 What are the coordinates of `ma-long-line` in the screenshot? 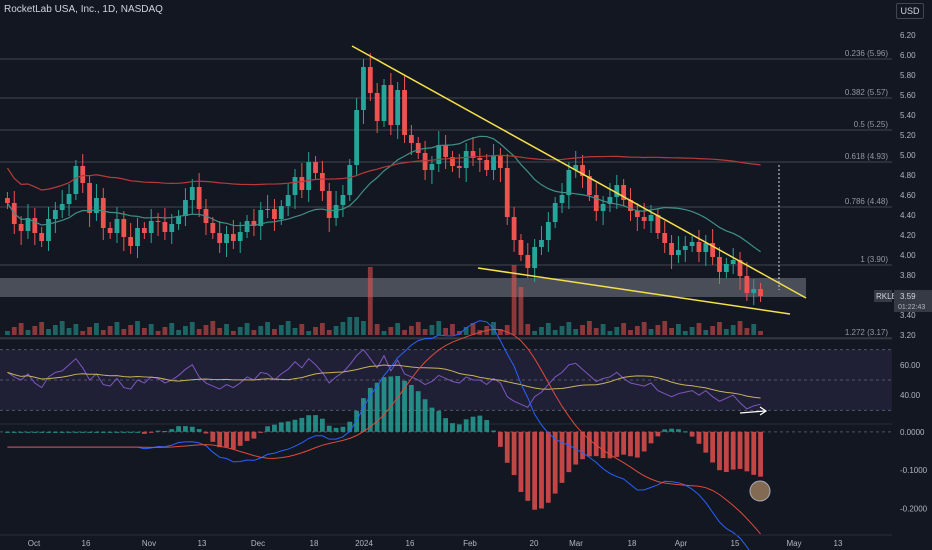 It's located at (383, 172).